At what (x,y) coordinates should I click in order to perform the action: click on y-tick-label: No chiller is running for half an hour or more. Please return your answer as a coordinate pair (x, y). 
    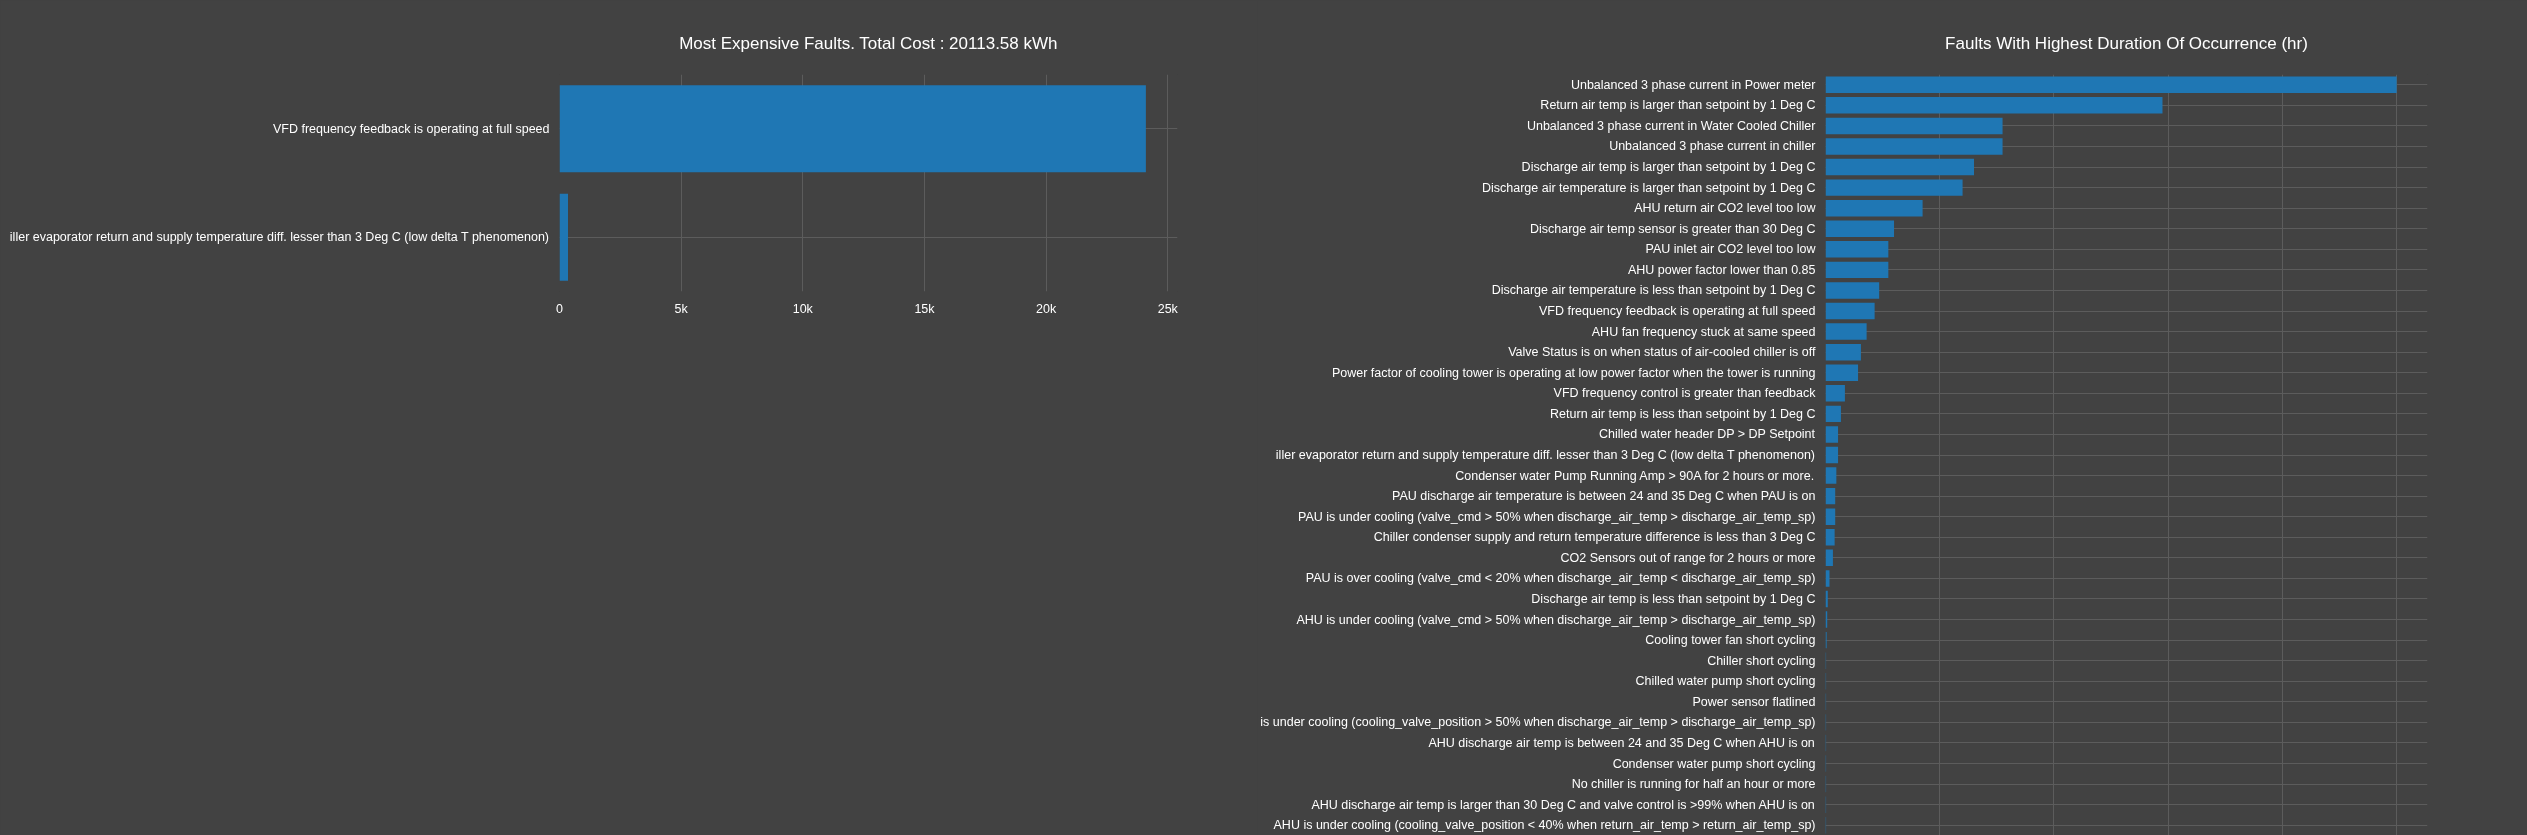
    Looking at the image, I should click on (1693, 784).